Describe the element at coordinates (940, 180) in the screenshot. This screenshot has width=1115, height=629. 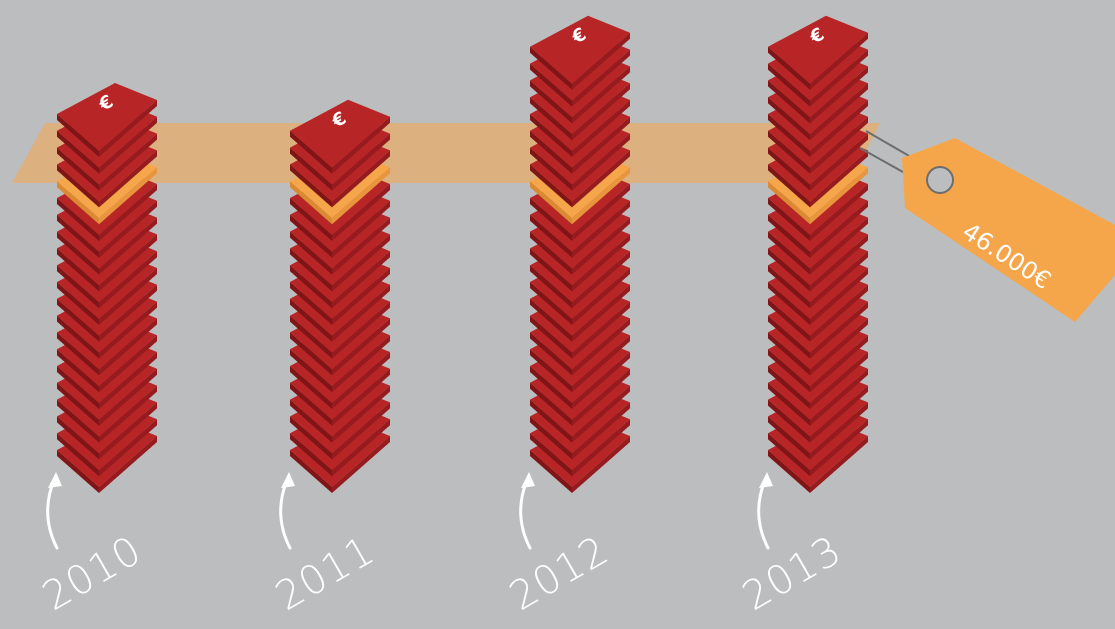
I see `tag-hole` at that location.